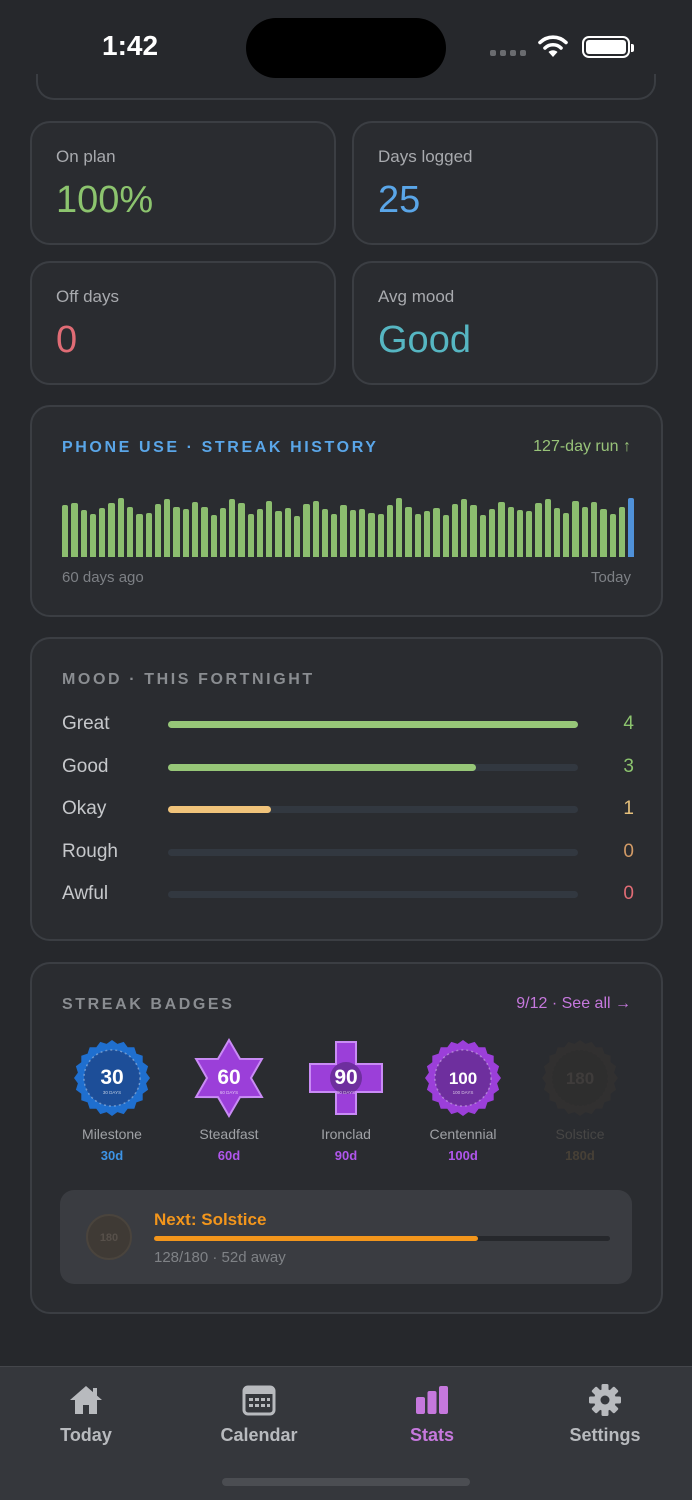  Describe the element at coordinates (399, 200) in the screenshot. I see `stat-value: 25` at that location.